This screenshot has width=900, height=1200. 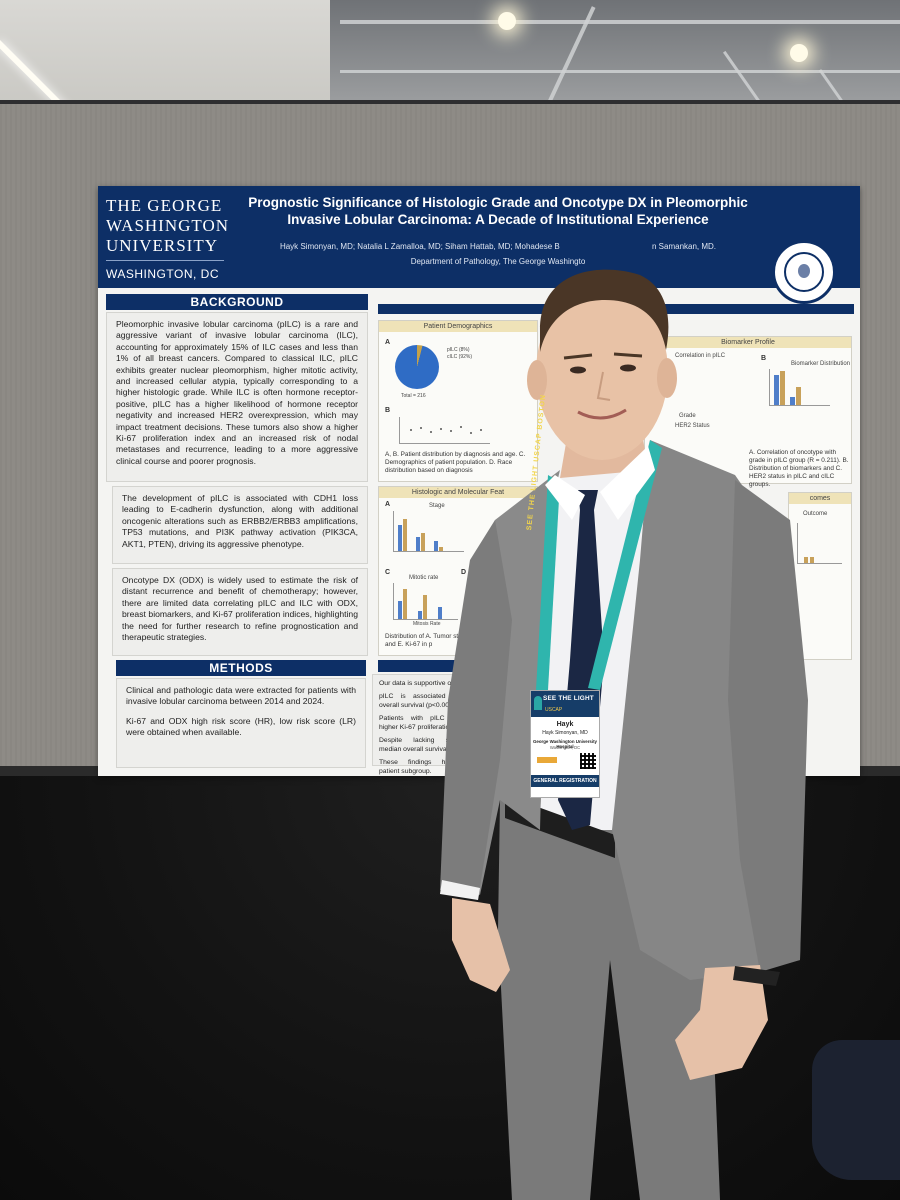 I want to click on figure-title: Histologic and Molecular Feat, so click(x=458, y=492).